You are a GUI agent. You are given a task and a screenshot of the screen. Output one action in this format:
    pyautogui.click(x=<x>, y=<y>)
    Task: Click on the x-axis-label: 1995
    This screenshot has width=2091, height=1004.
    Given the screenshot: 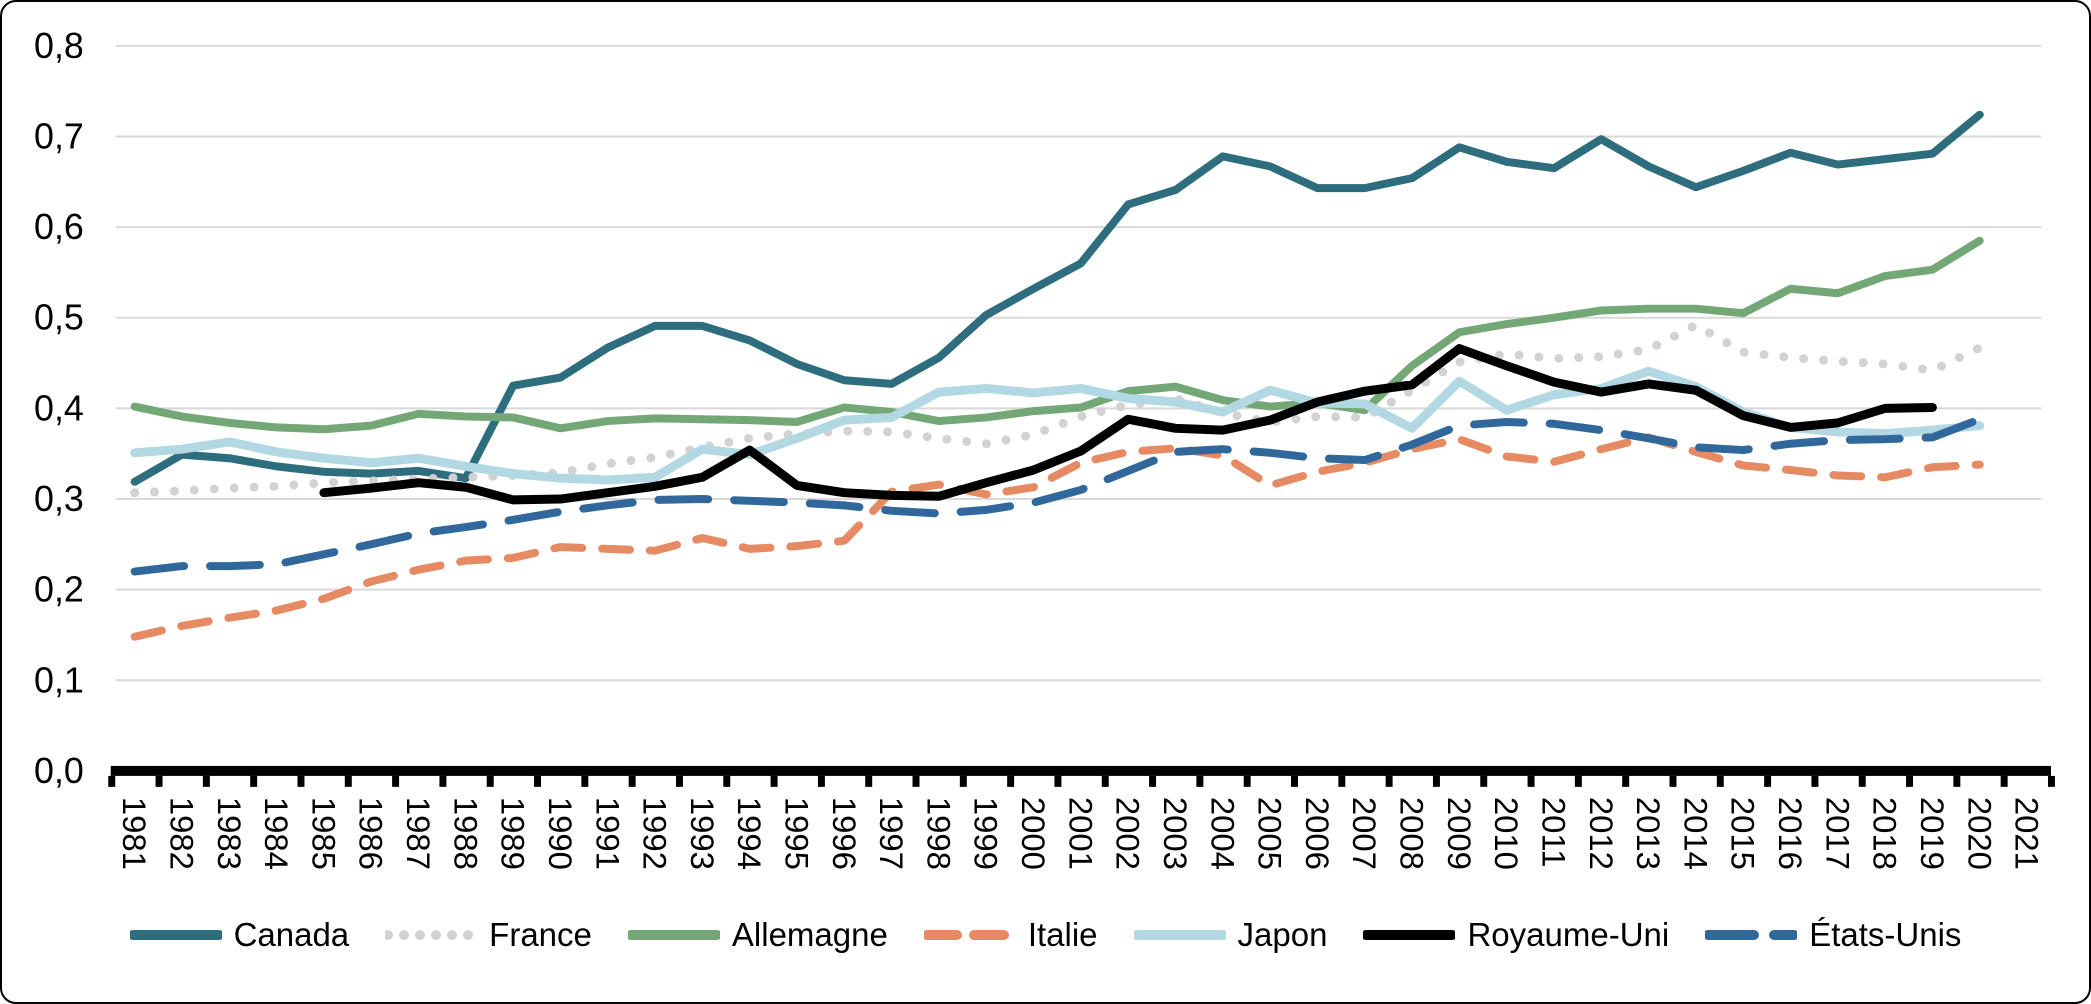 What is the action you would take?
    pyautogui.click(x=796, y=833)
    